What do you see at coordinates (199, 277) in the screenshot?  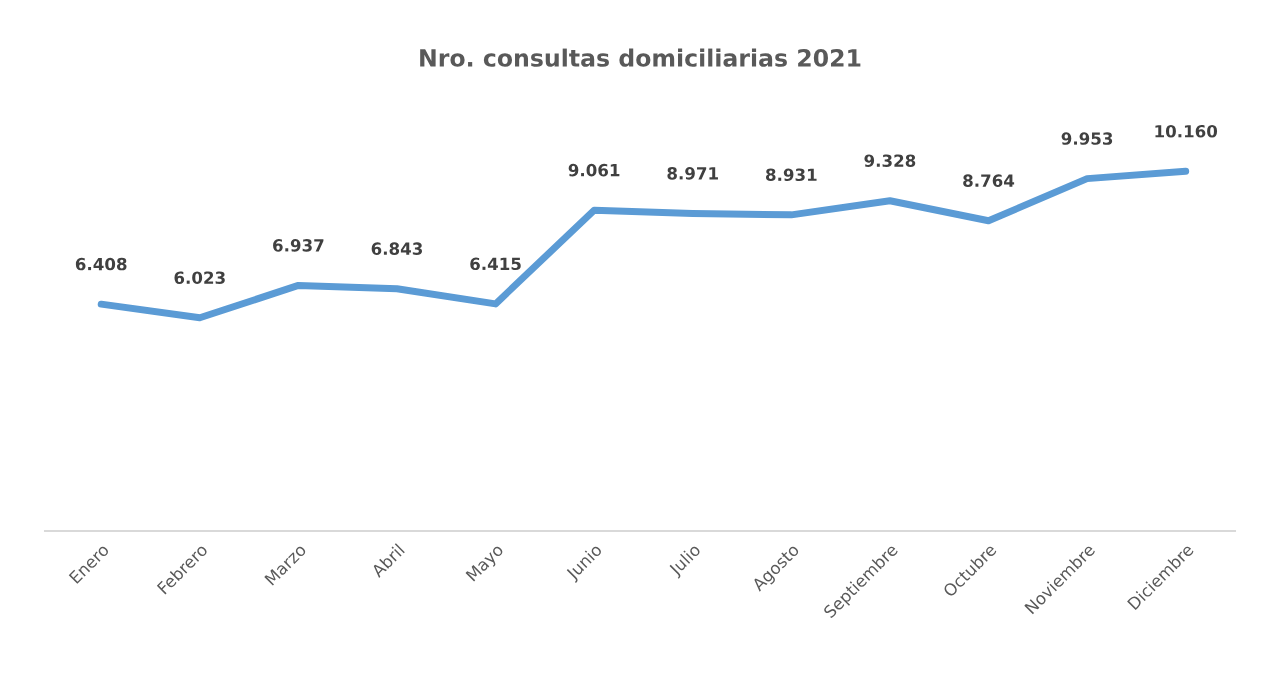 I see `data-label: 6.023` at bounding box center [199, 277].